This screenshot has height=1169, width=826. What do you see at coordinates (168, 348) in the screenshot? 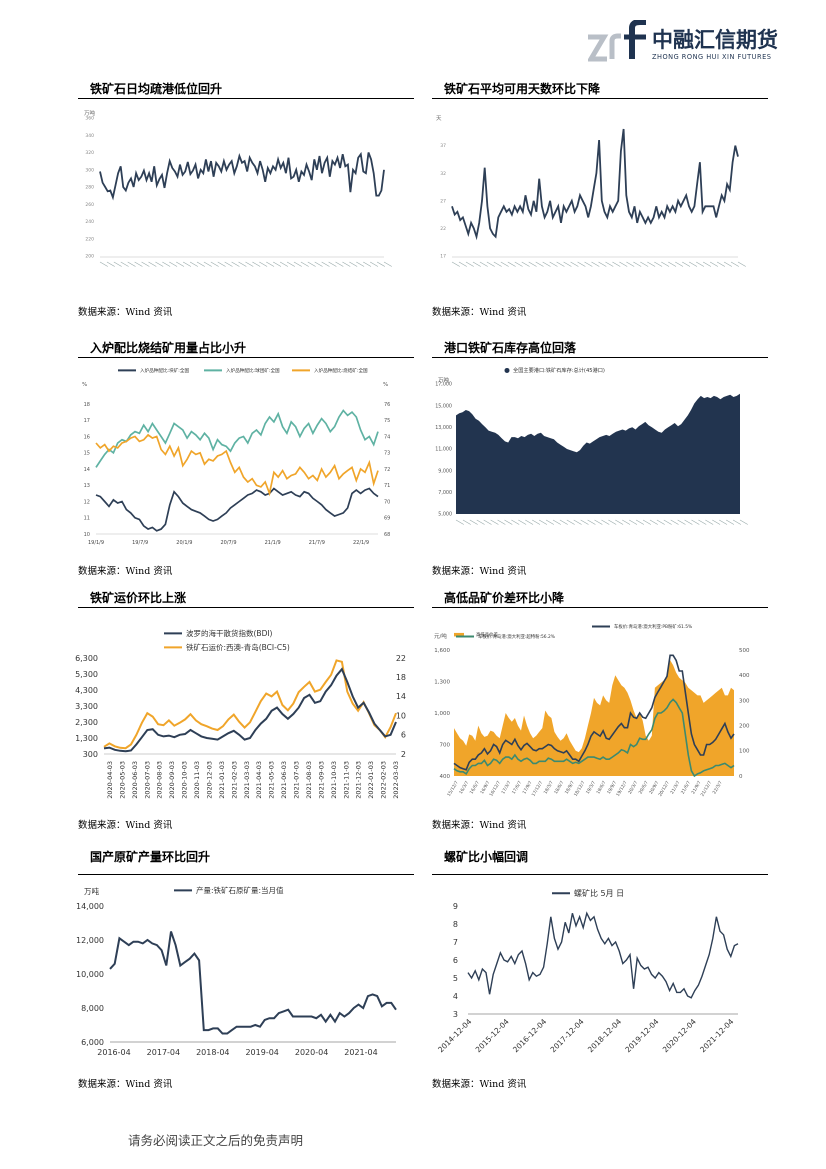
I see `section-title-3: 入炉配比烧结矿用量占比小升` at bounding box center [168, 348].